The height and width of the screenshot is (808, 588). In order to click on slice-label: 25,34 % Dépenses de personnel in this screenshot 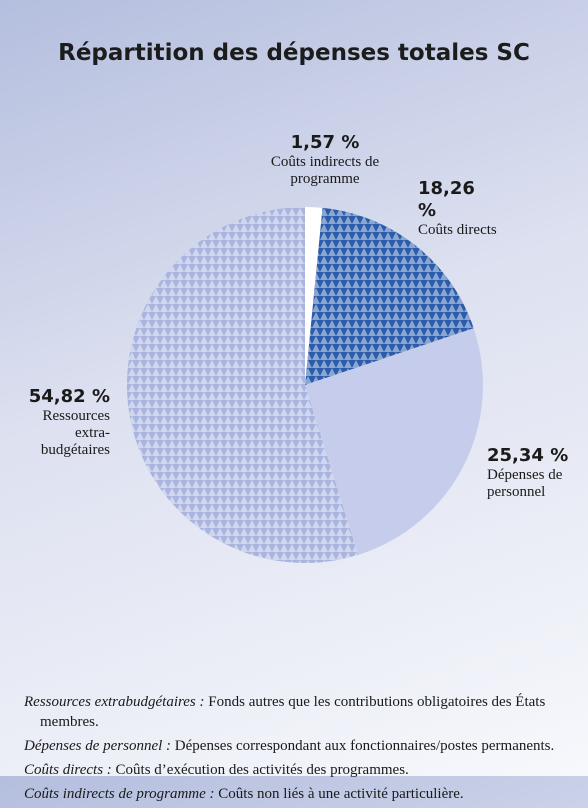, I will do `click(537, 473)`.